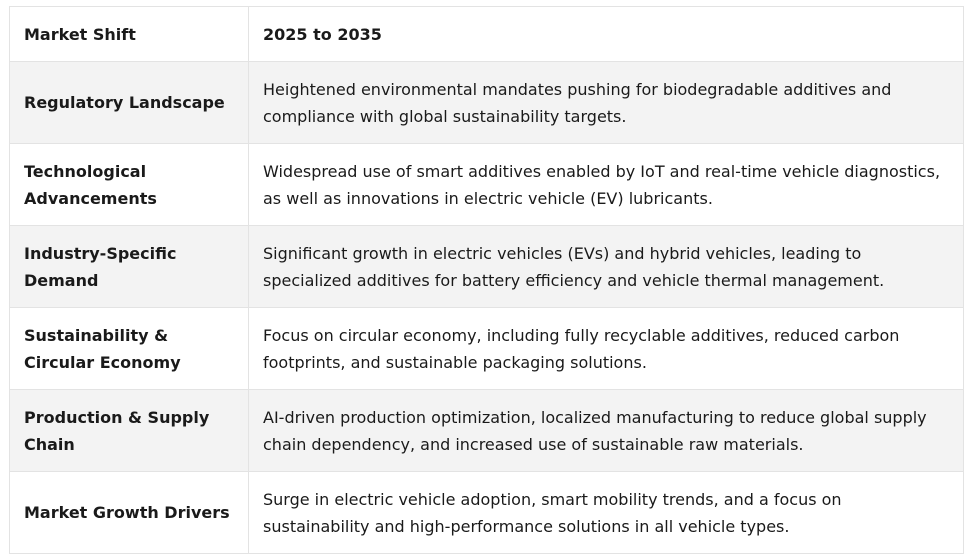  What do you see at coordinates (129, 184) in the screenshot?
I see `row-label: Technological Advancements` at bounding box center [129, 184].